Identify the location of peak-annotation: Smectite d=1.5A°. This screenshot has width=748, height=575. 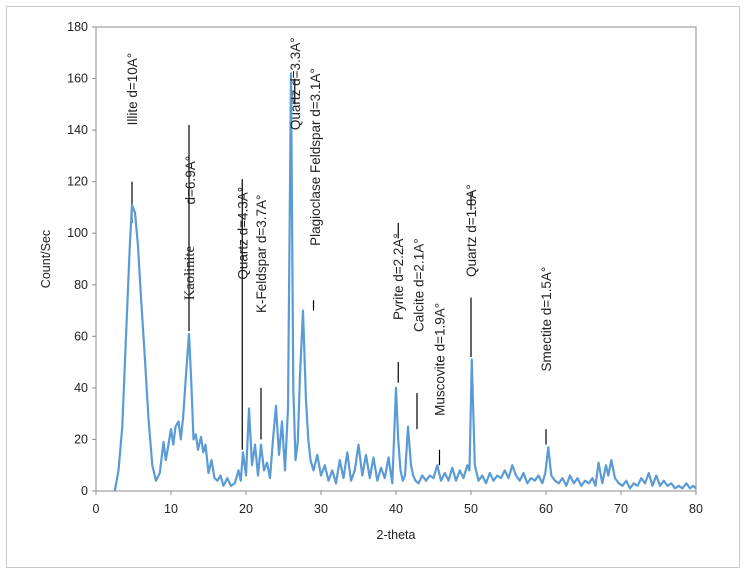
(546, 319).